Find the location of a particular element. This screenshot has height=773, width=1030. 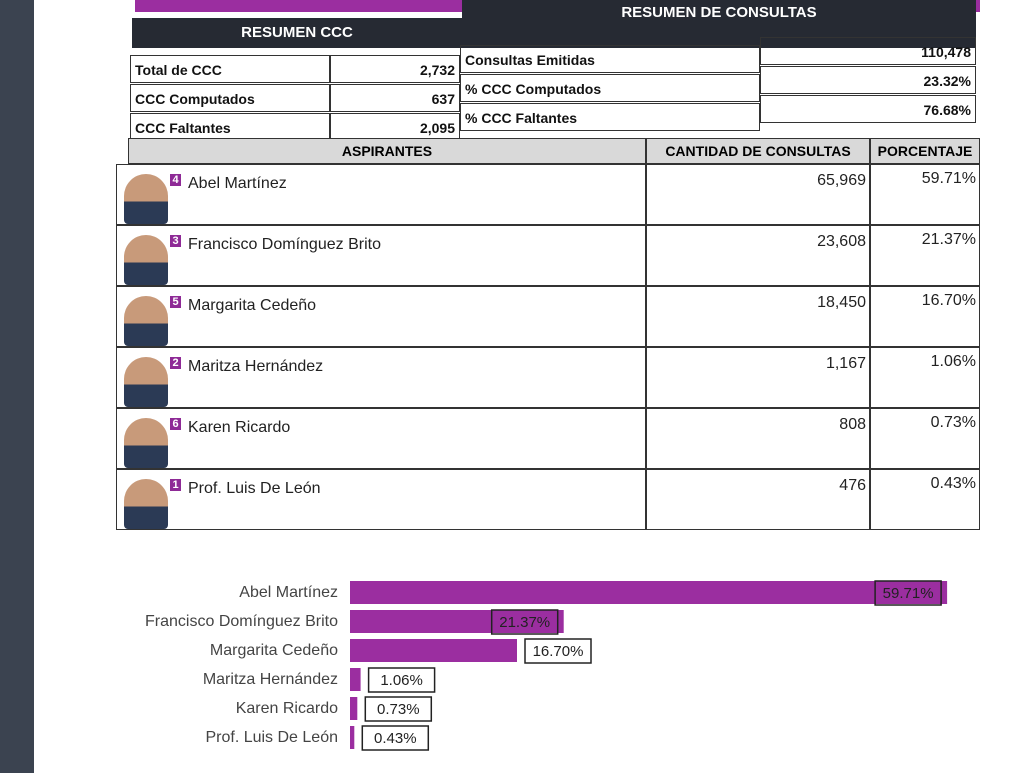

percentage: 21.37% is located at coordinates (948, 239).